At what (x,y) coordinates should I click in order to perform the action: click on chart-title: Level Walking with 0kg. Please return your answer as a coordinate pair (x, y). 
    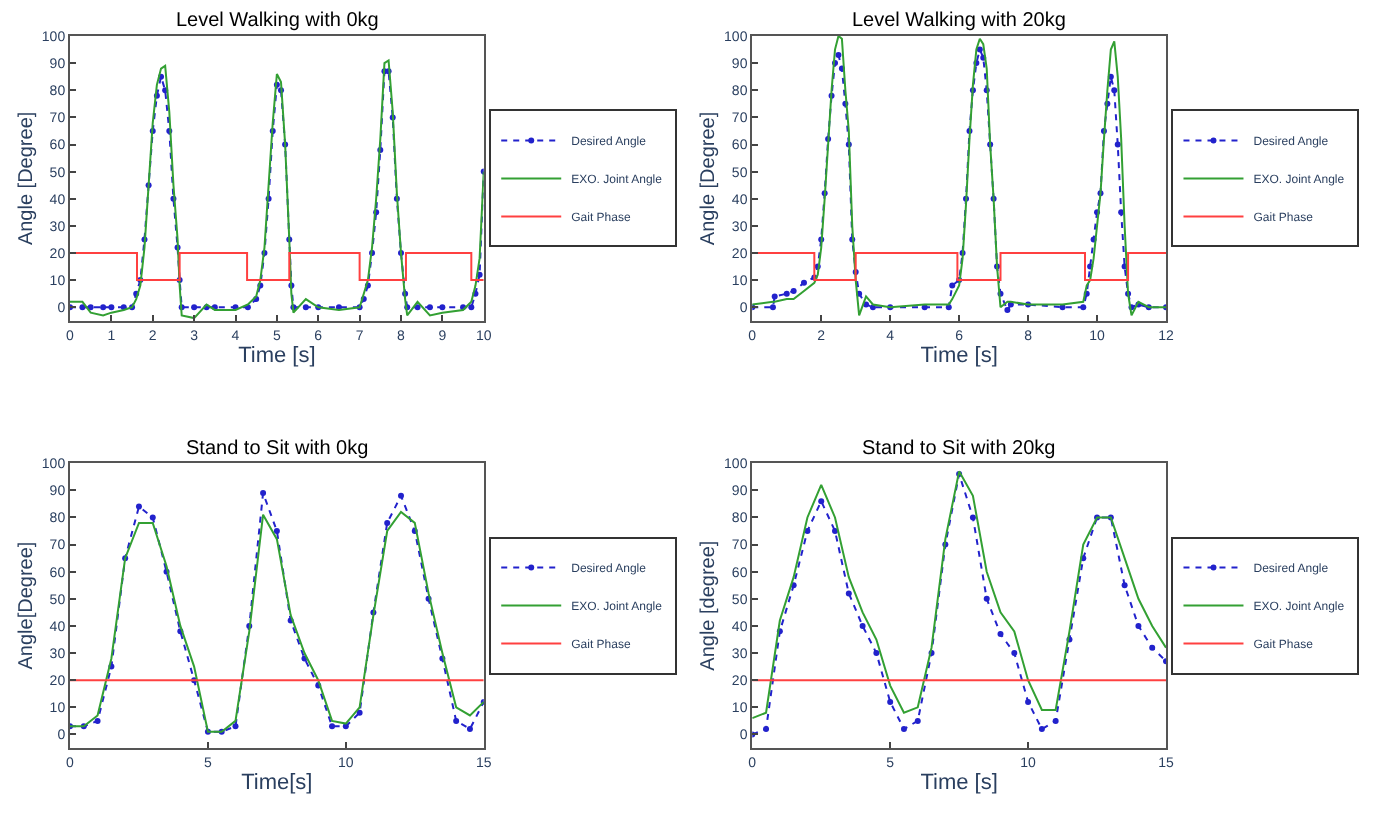
    Looking at the image, I should click on (277, 21).